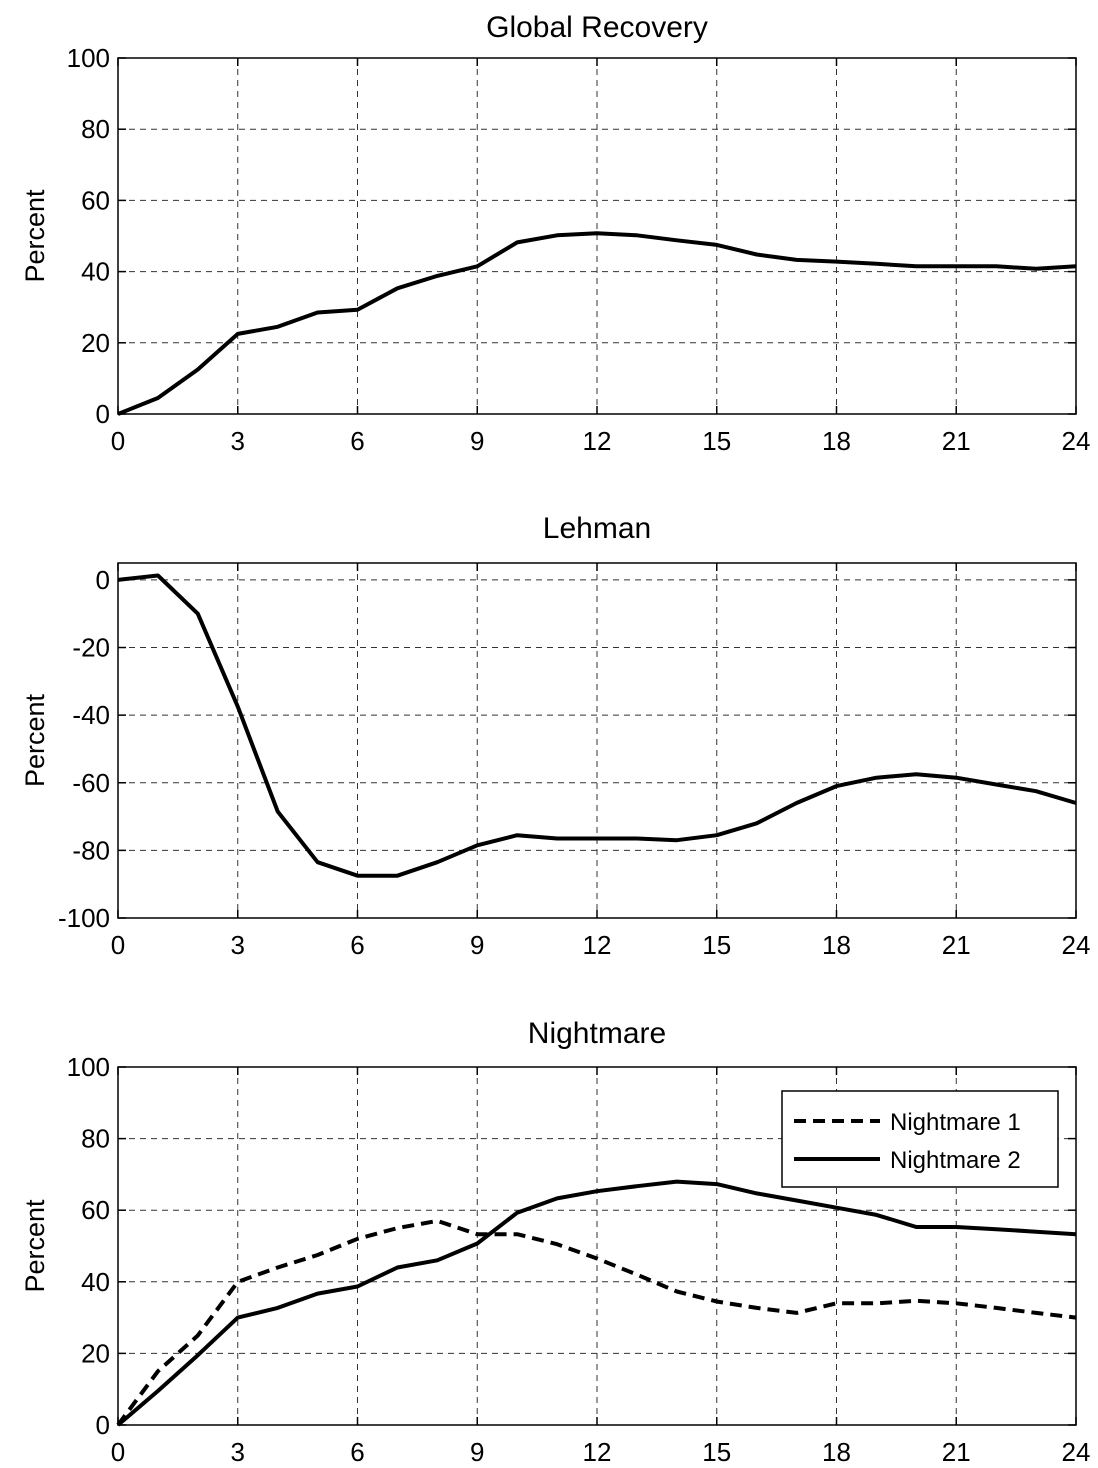  I want to click on y-tick-label: -100, so click(84, 918).